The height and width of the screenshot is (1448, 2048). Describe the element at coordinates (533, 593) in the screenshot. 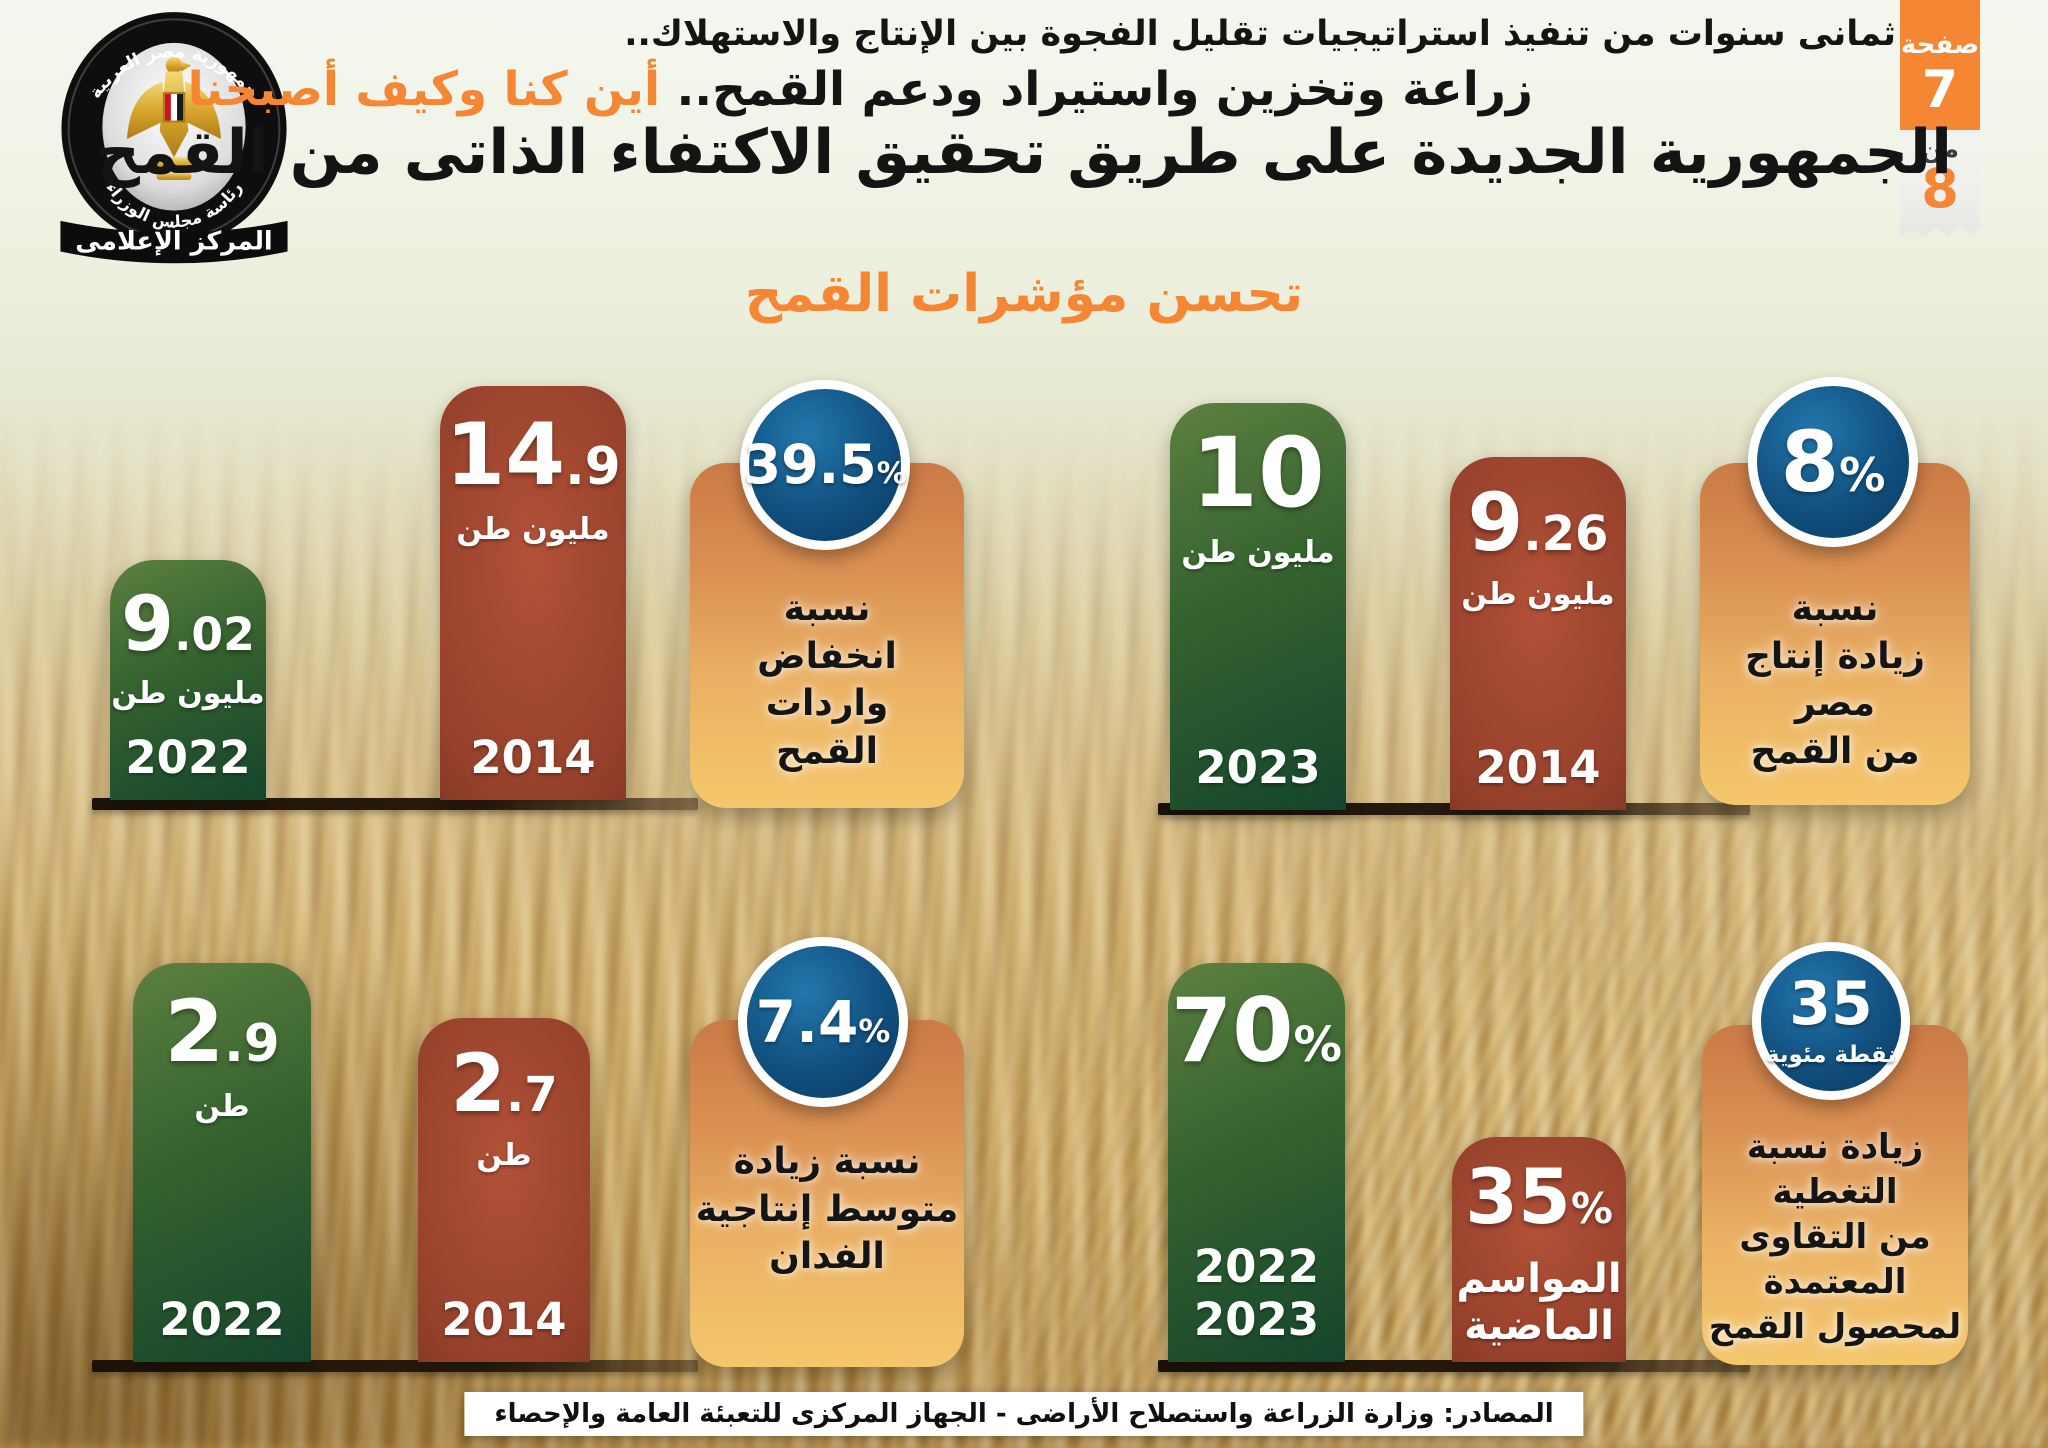

I see `bar-imports-2014: 14.9 مليون طن 2014` at that location.